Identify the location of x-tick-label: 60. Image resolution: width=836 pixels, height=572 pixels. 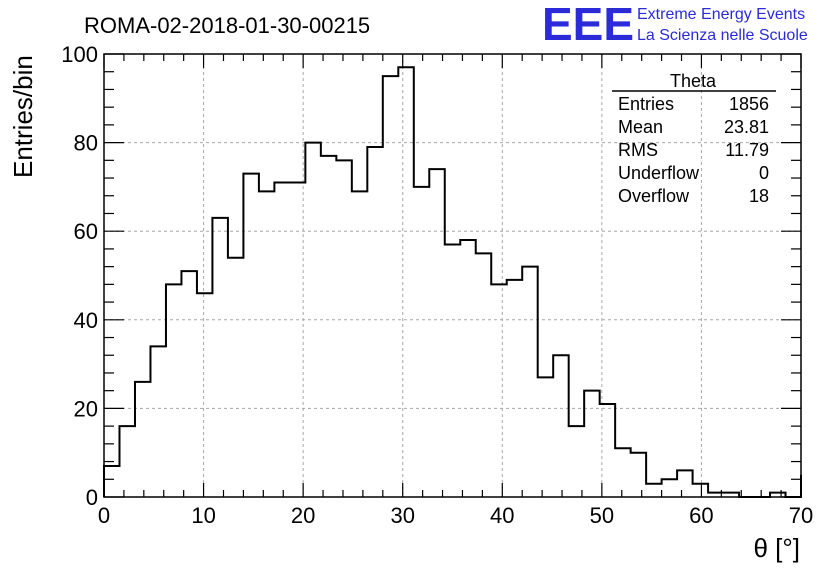
(701, 515).